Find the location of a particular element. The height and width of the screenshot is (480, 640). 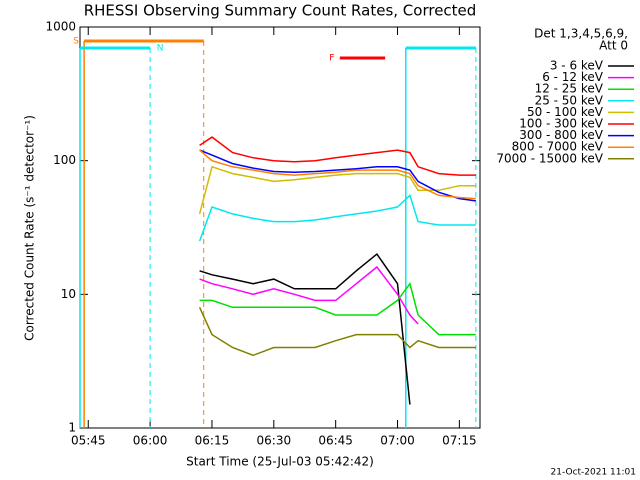

legend-label: 50 - 100 keV is located at coordinates (565, 112).